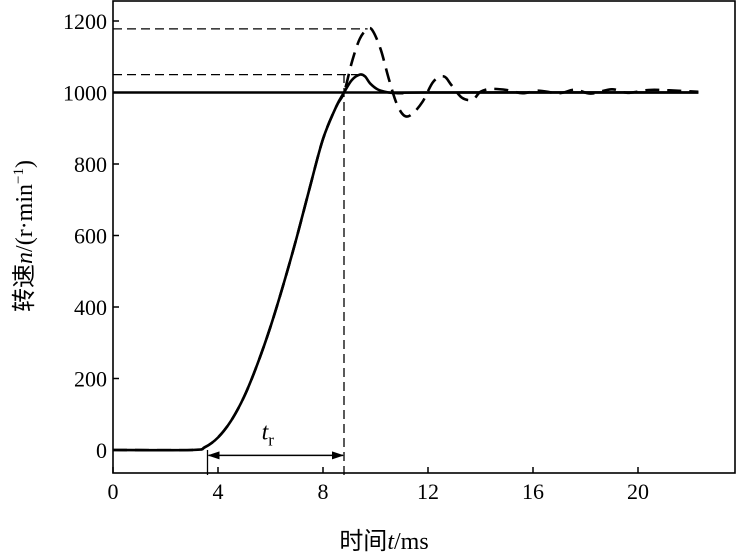  I want to click on x-tick-label: 16, so click(533, 491).